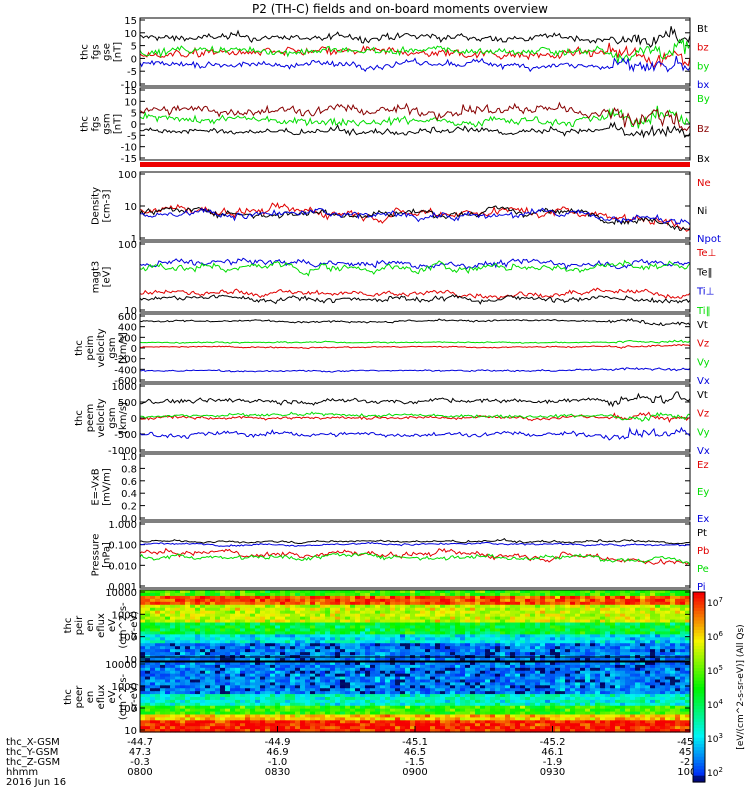 This screenshot has height=800, width=750. I want to click on legend-By: By, so click(703, 99).